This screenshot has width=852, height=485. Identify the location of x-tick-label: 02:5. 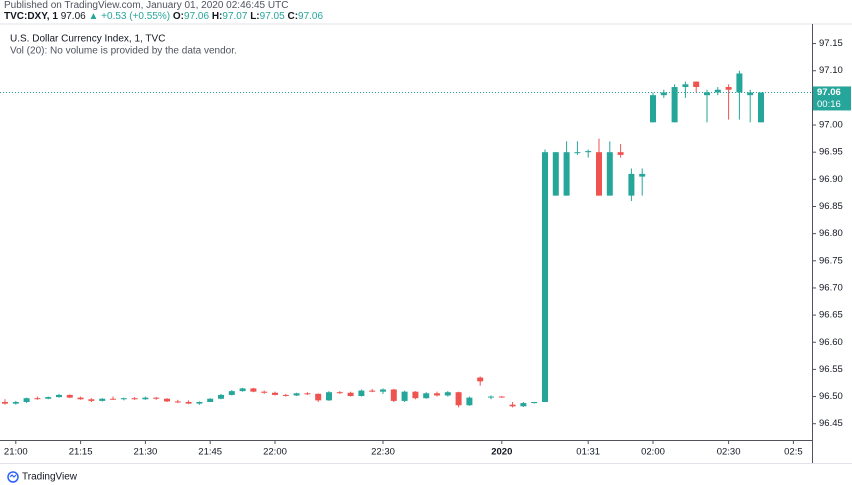
(793, 452).